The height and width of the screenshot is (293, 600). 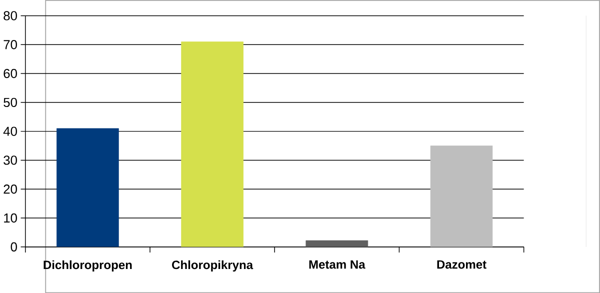 I want to click on y-tick-label: 60, so click(x=10, y=73).